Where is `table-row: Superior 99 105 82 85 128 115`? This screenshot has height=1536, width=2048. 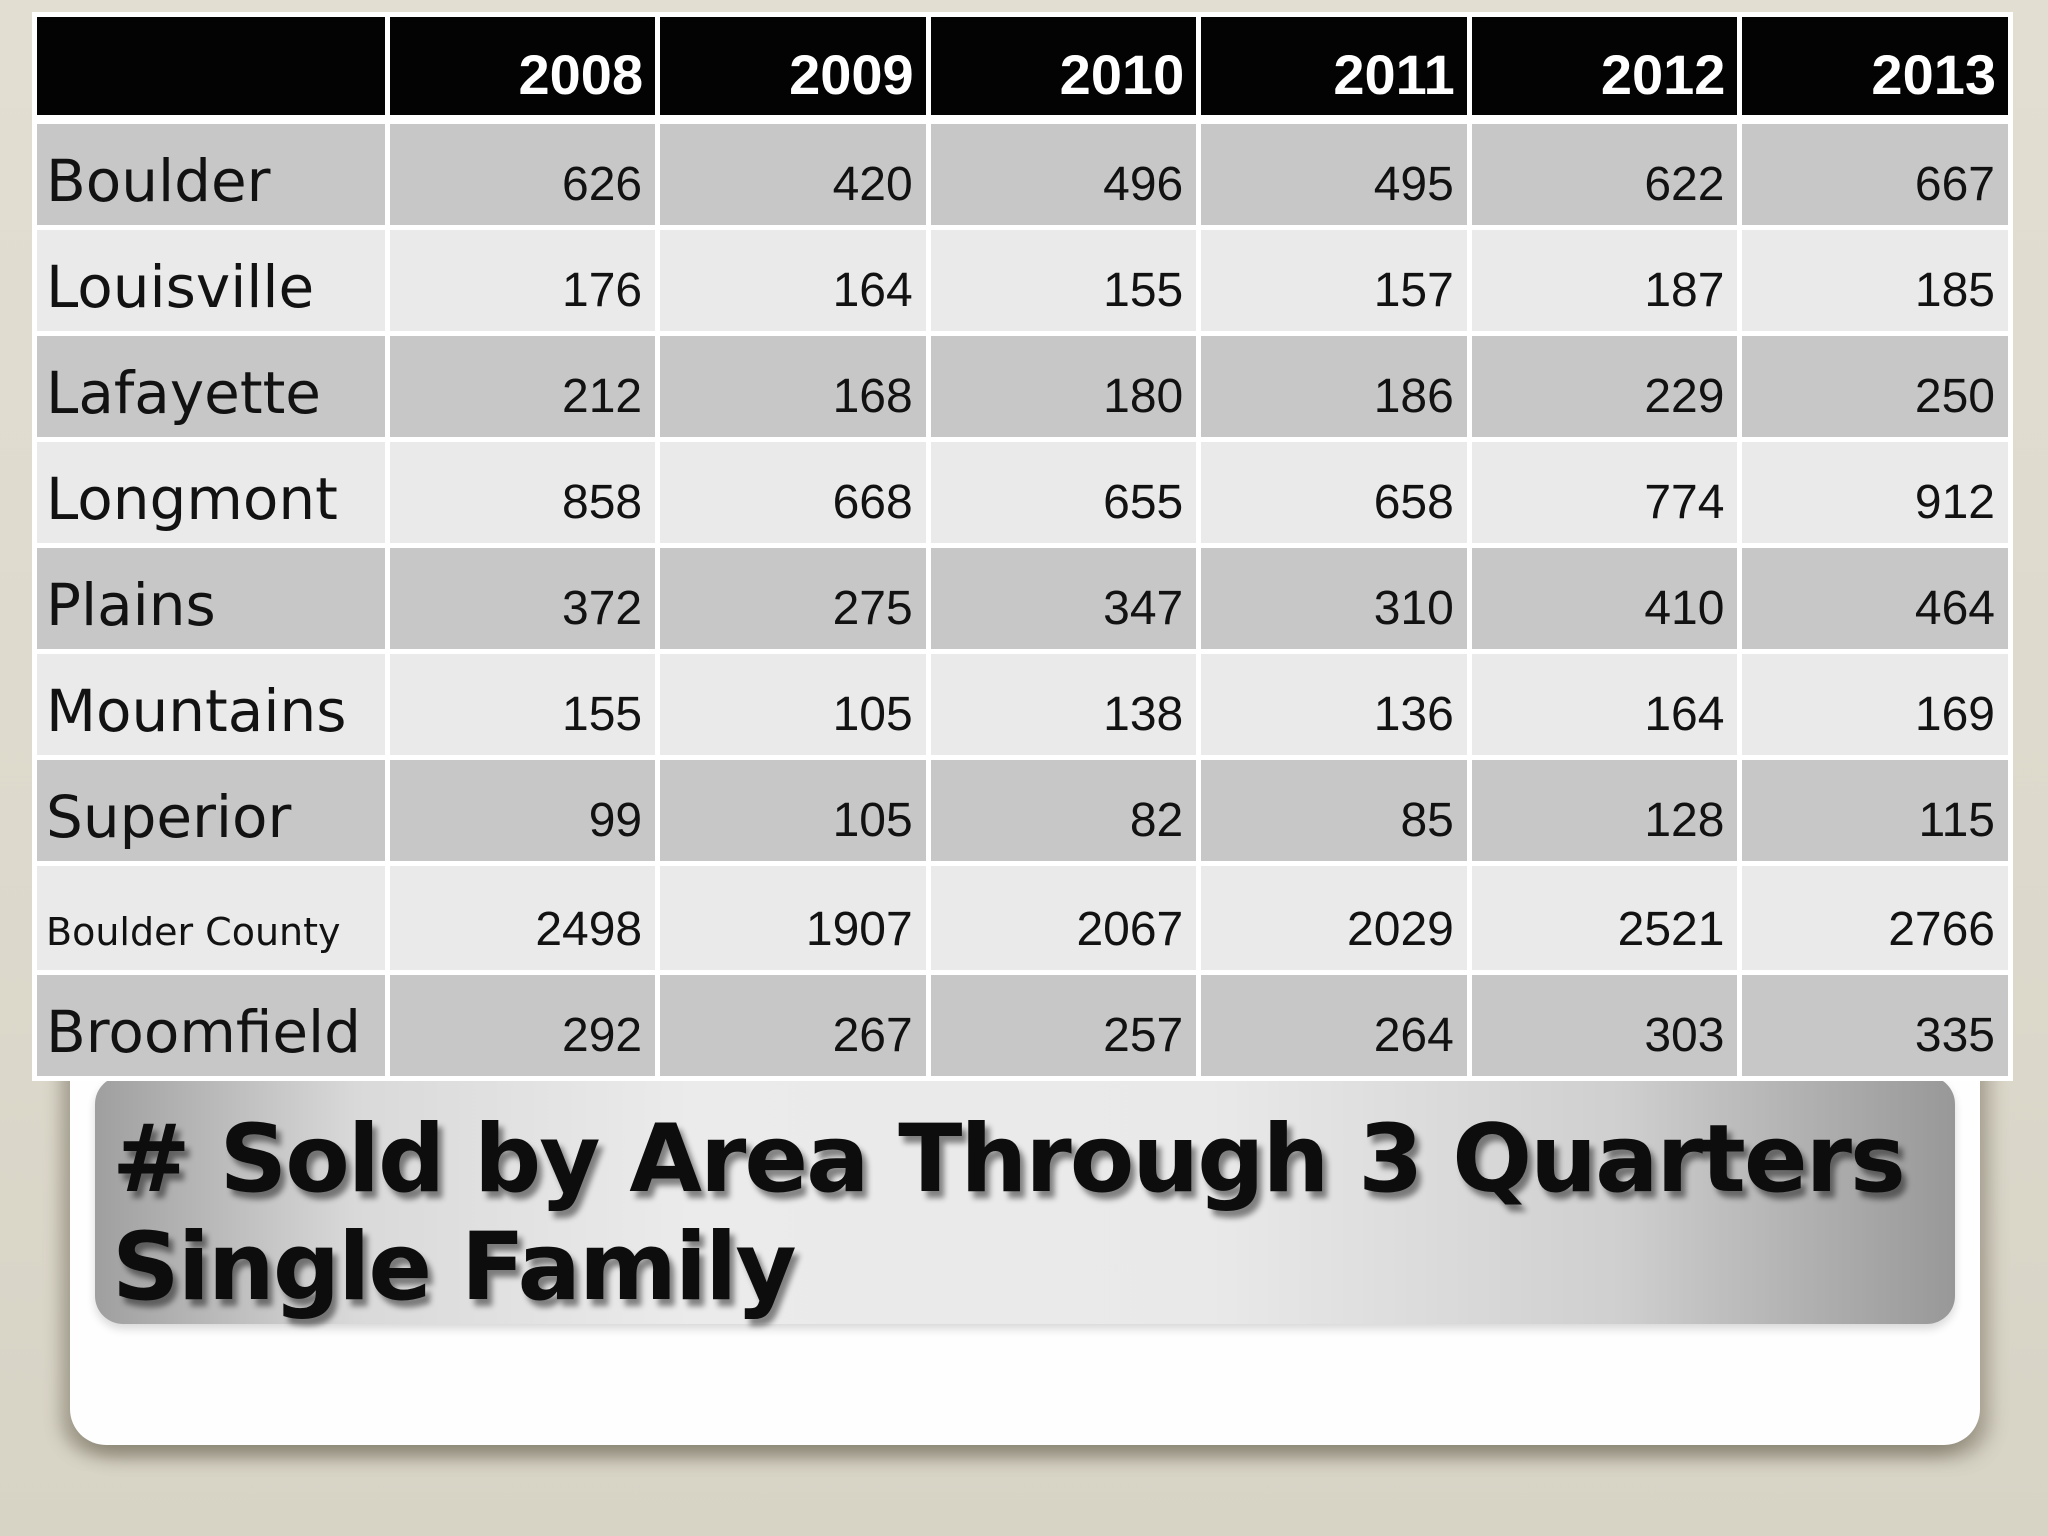 table-row: Superior 99 105 82 85 128 115 is located at coordinates (1022, 810).